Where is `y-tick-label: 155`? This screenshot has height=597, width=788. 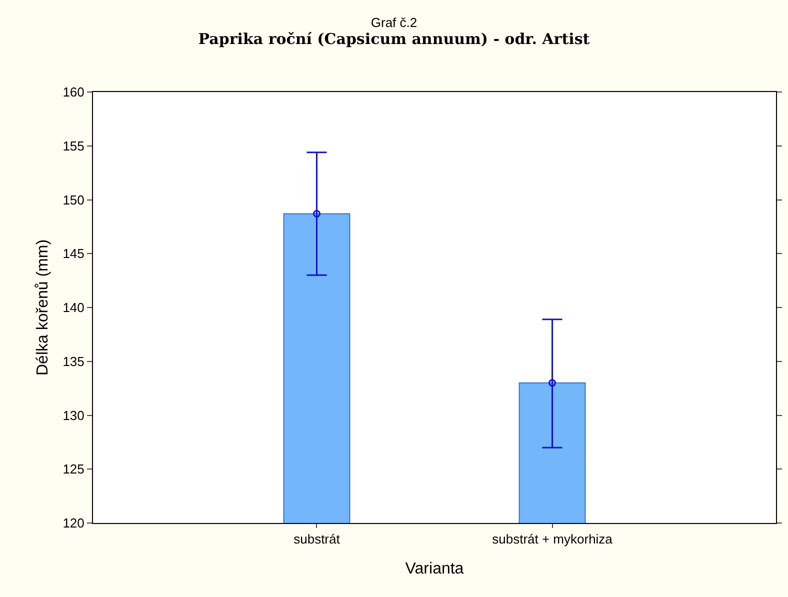
y-tick-label: 155 is located at coordinates (73, 146).